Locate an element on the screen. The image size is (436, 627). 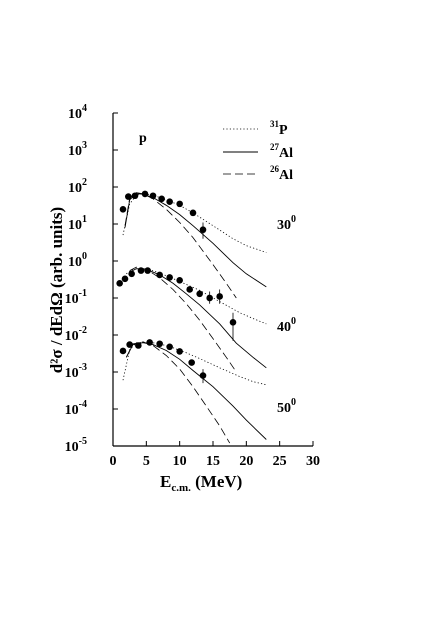
legend-label: 31P is located at coordinates (279, 128).